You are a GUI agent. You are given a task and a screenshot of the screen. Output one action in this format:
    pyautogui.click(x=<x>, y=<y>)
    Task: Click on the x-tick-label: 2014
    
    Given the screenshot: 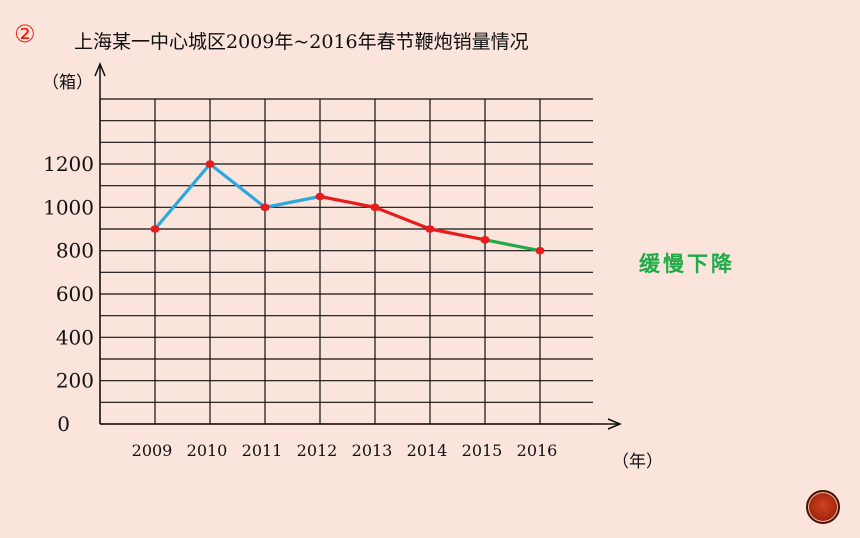 What is the action you would take?
    pyautogui.click(x=427, y=450)
    